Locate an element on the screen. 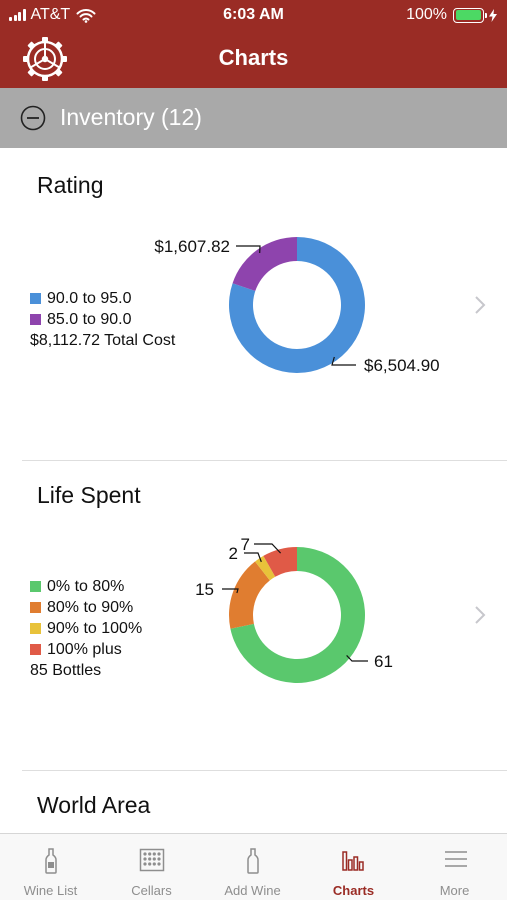 The height and width of the screenshot is (900, 507). rating-donut-chart: $6,504.90 $1,607.82 is located at coordinates (290, 306).